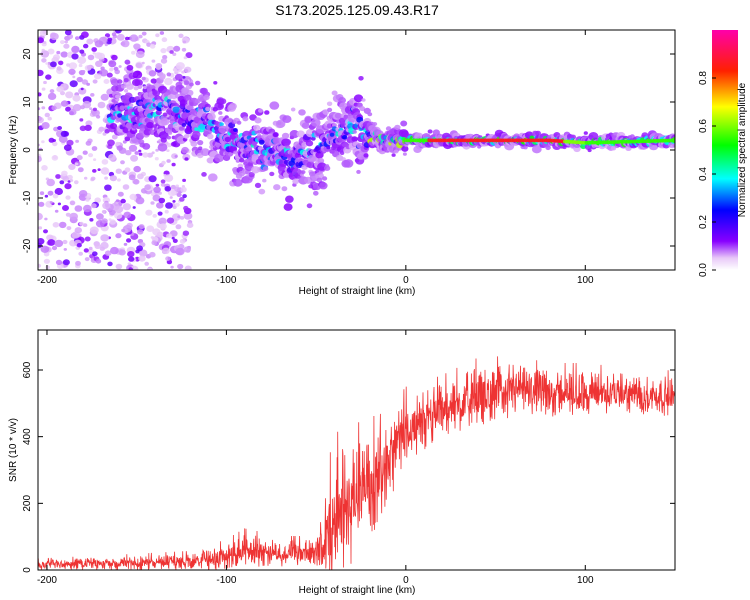 This screenshot has width=750, height=600. What do you see at coordinates (406, 280) in the screenshot?
I see `spectrogram-x-tick-label: 0` at bounding box center [406, 280].